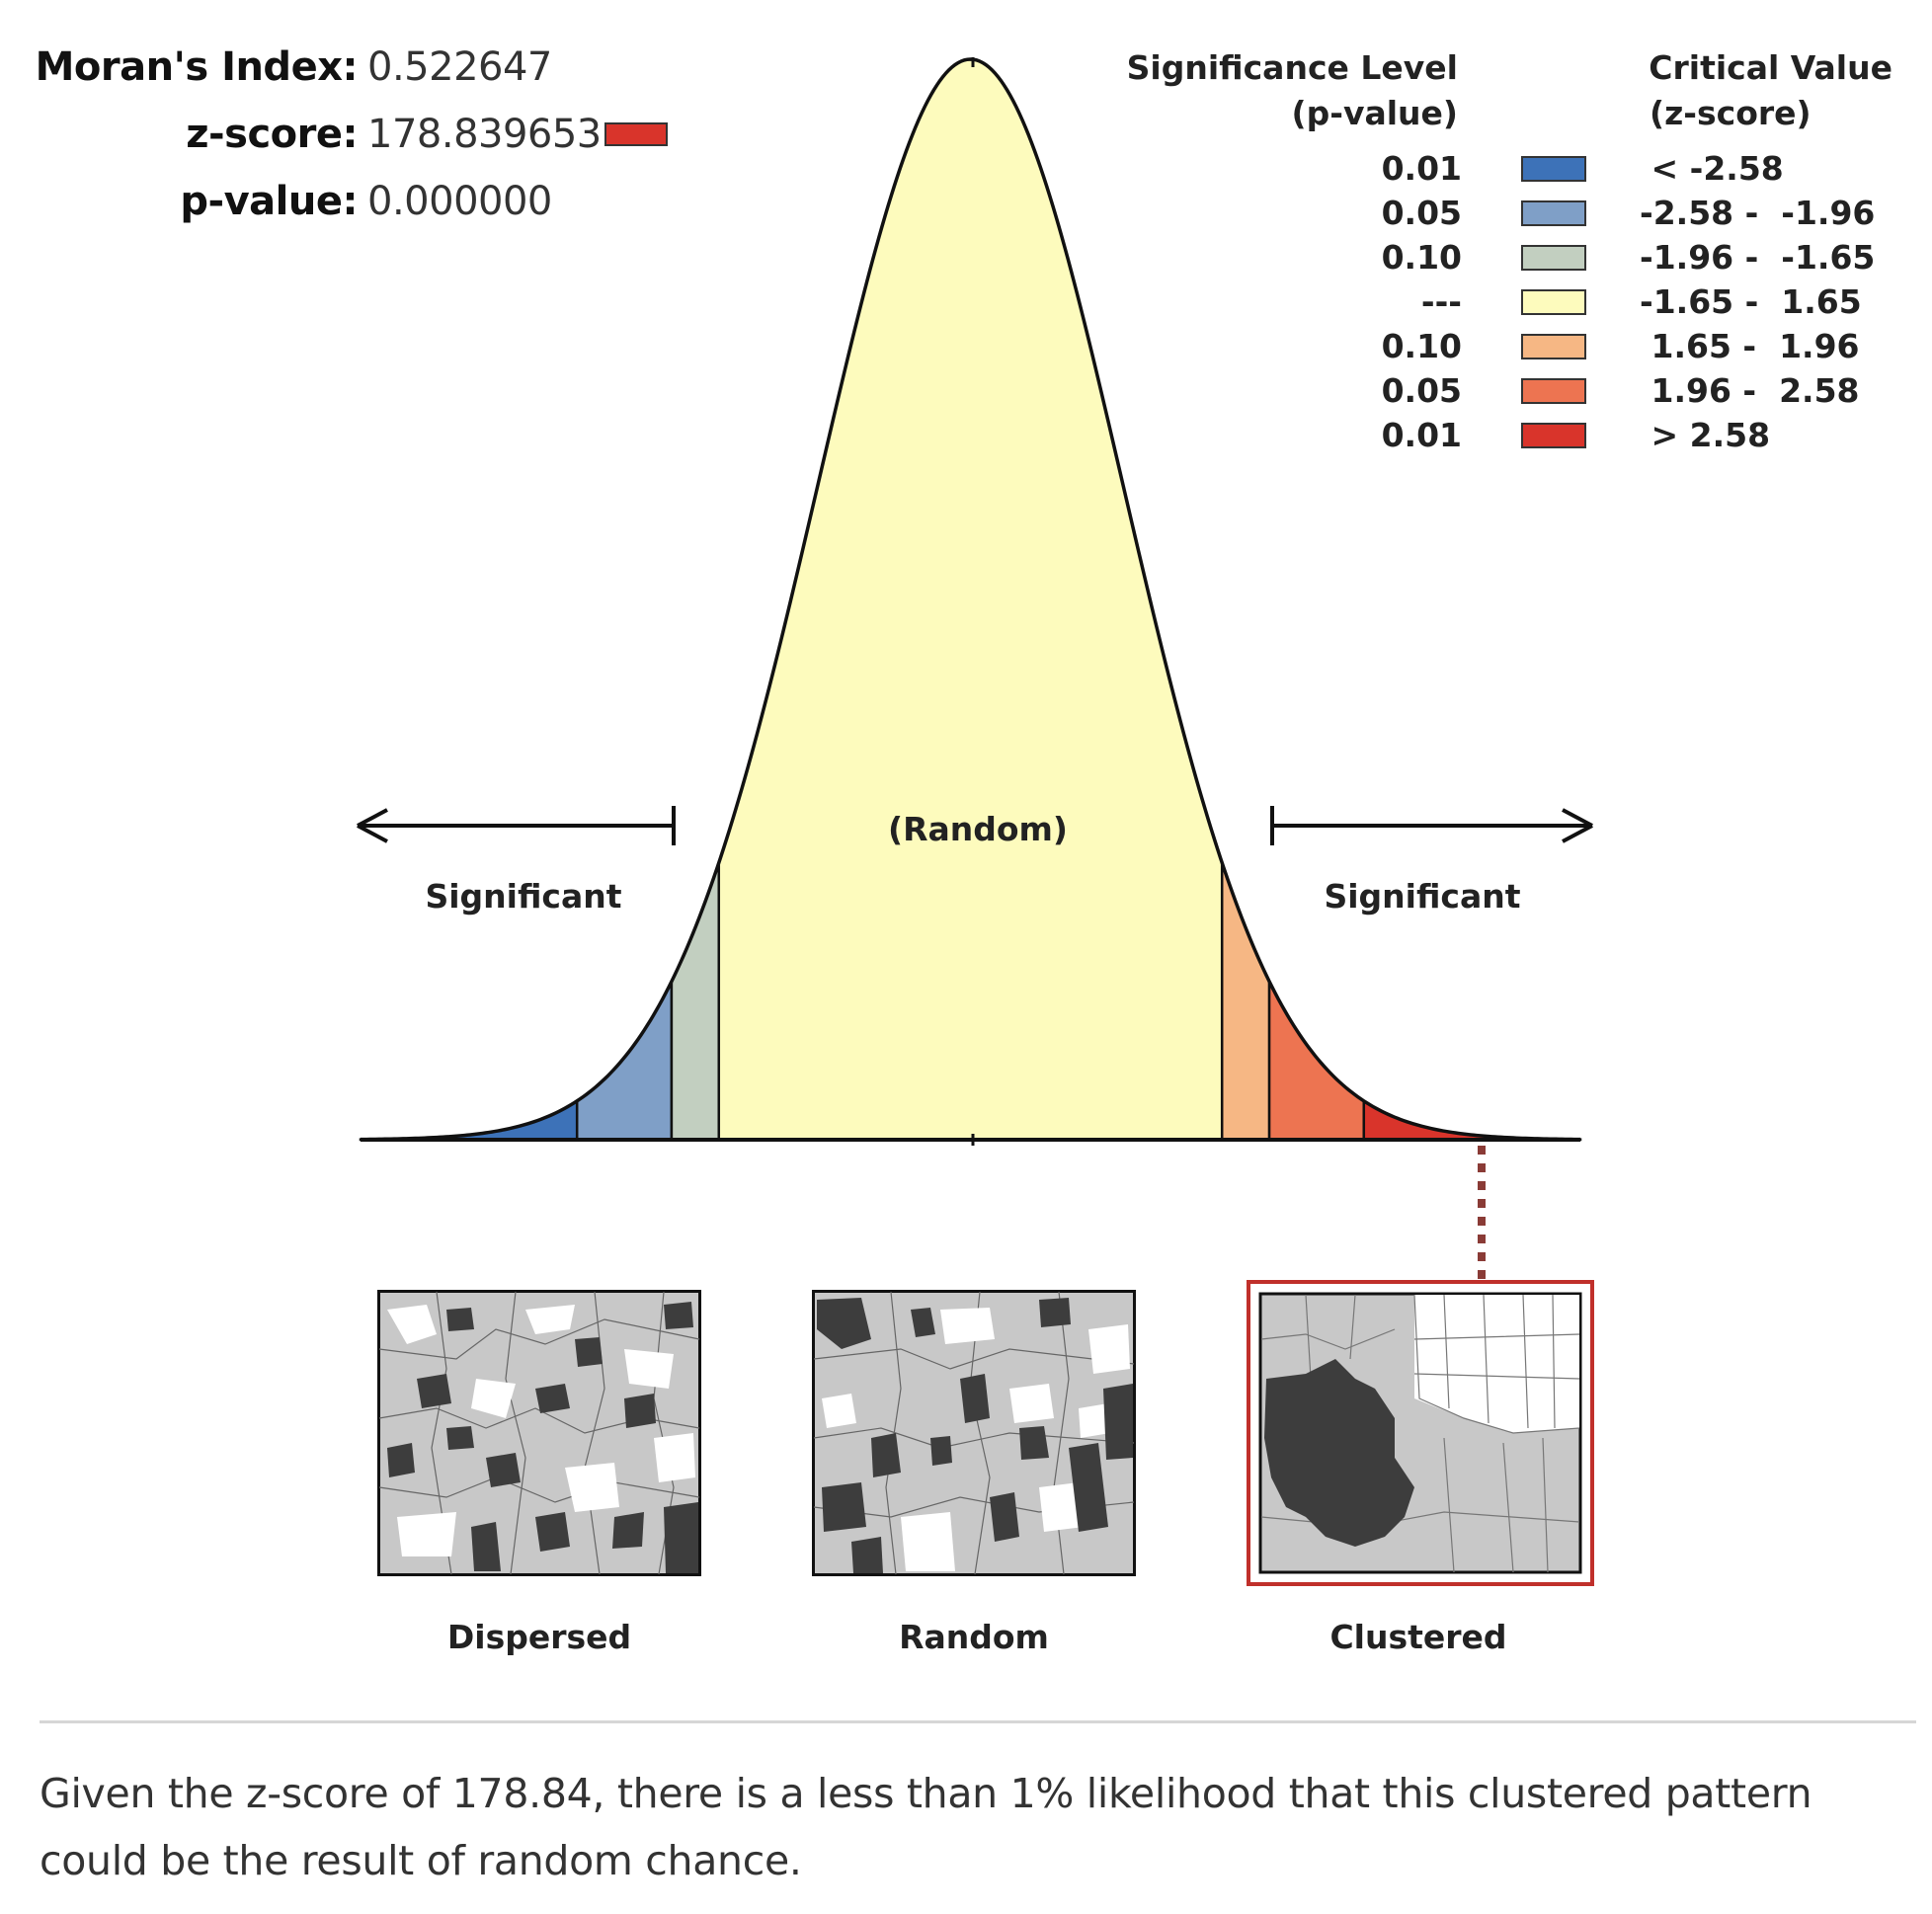  I want to click on p-value-label: p-value:, so click(269, 202).